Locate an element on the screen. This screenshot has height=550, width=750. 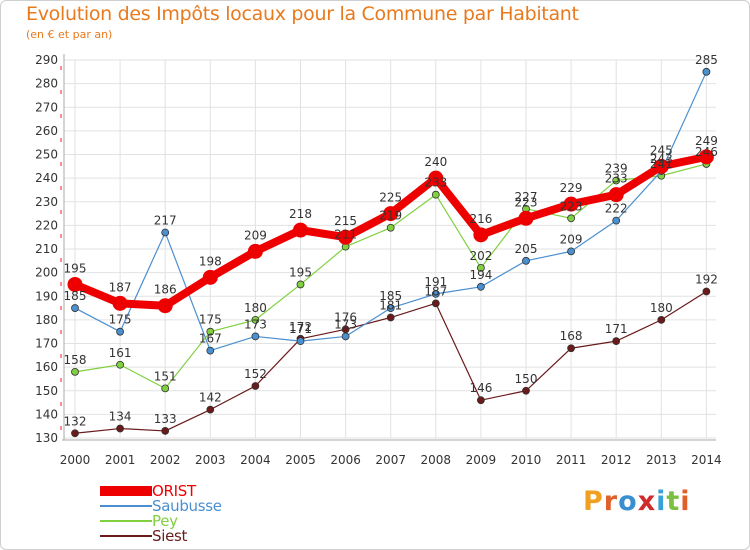
data-label-saubusse: 194 is located at coordinates (480, 275).